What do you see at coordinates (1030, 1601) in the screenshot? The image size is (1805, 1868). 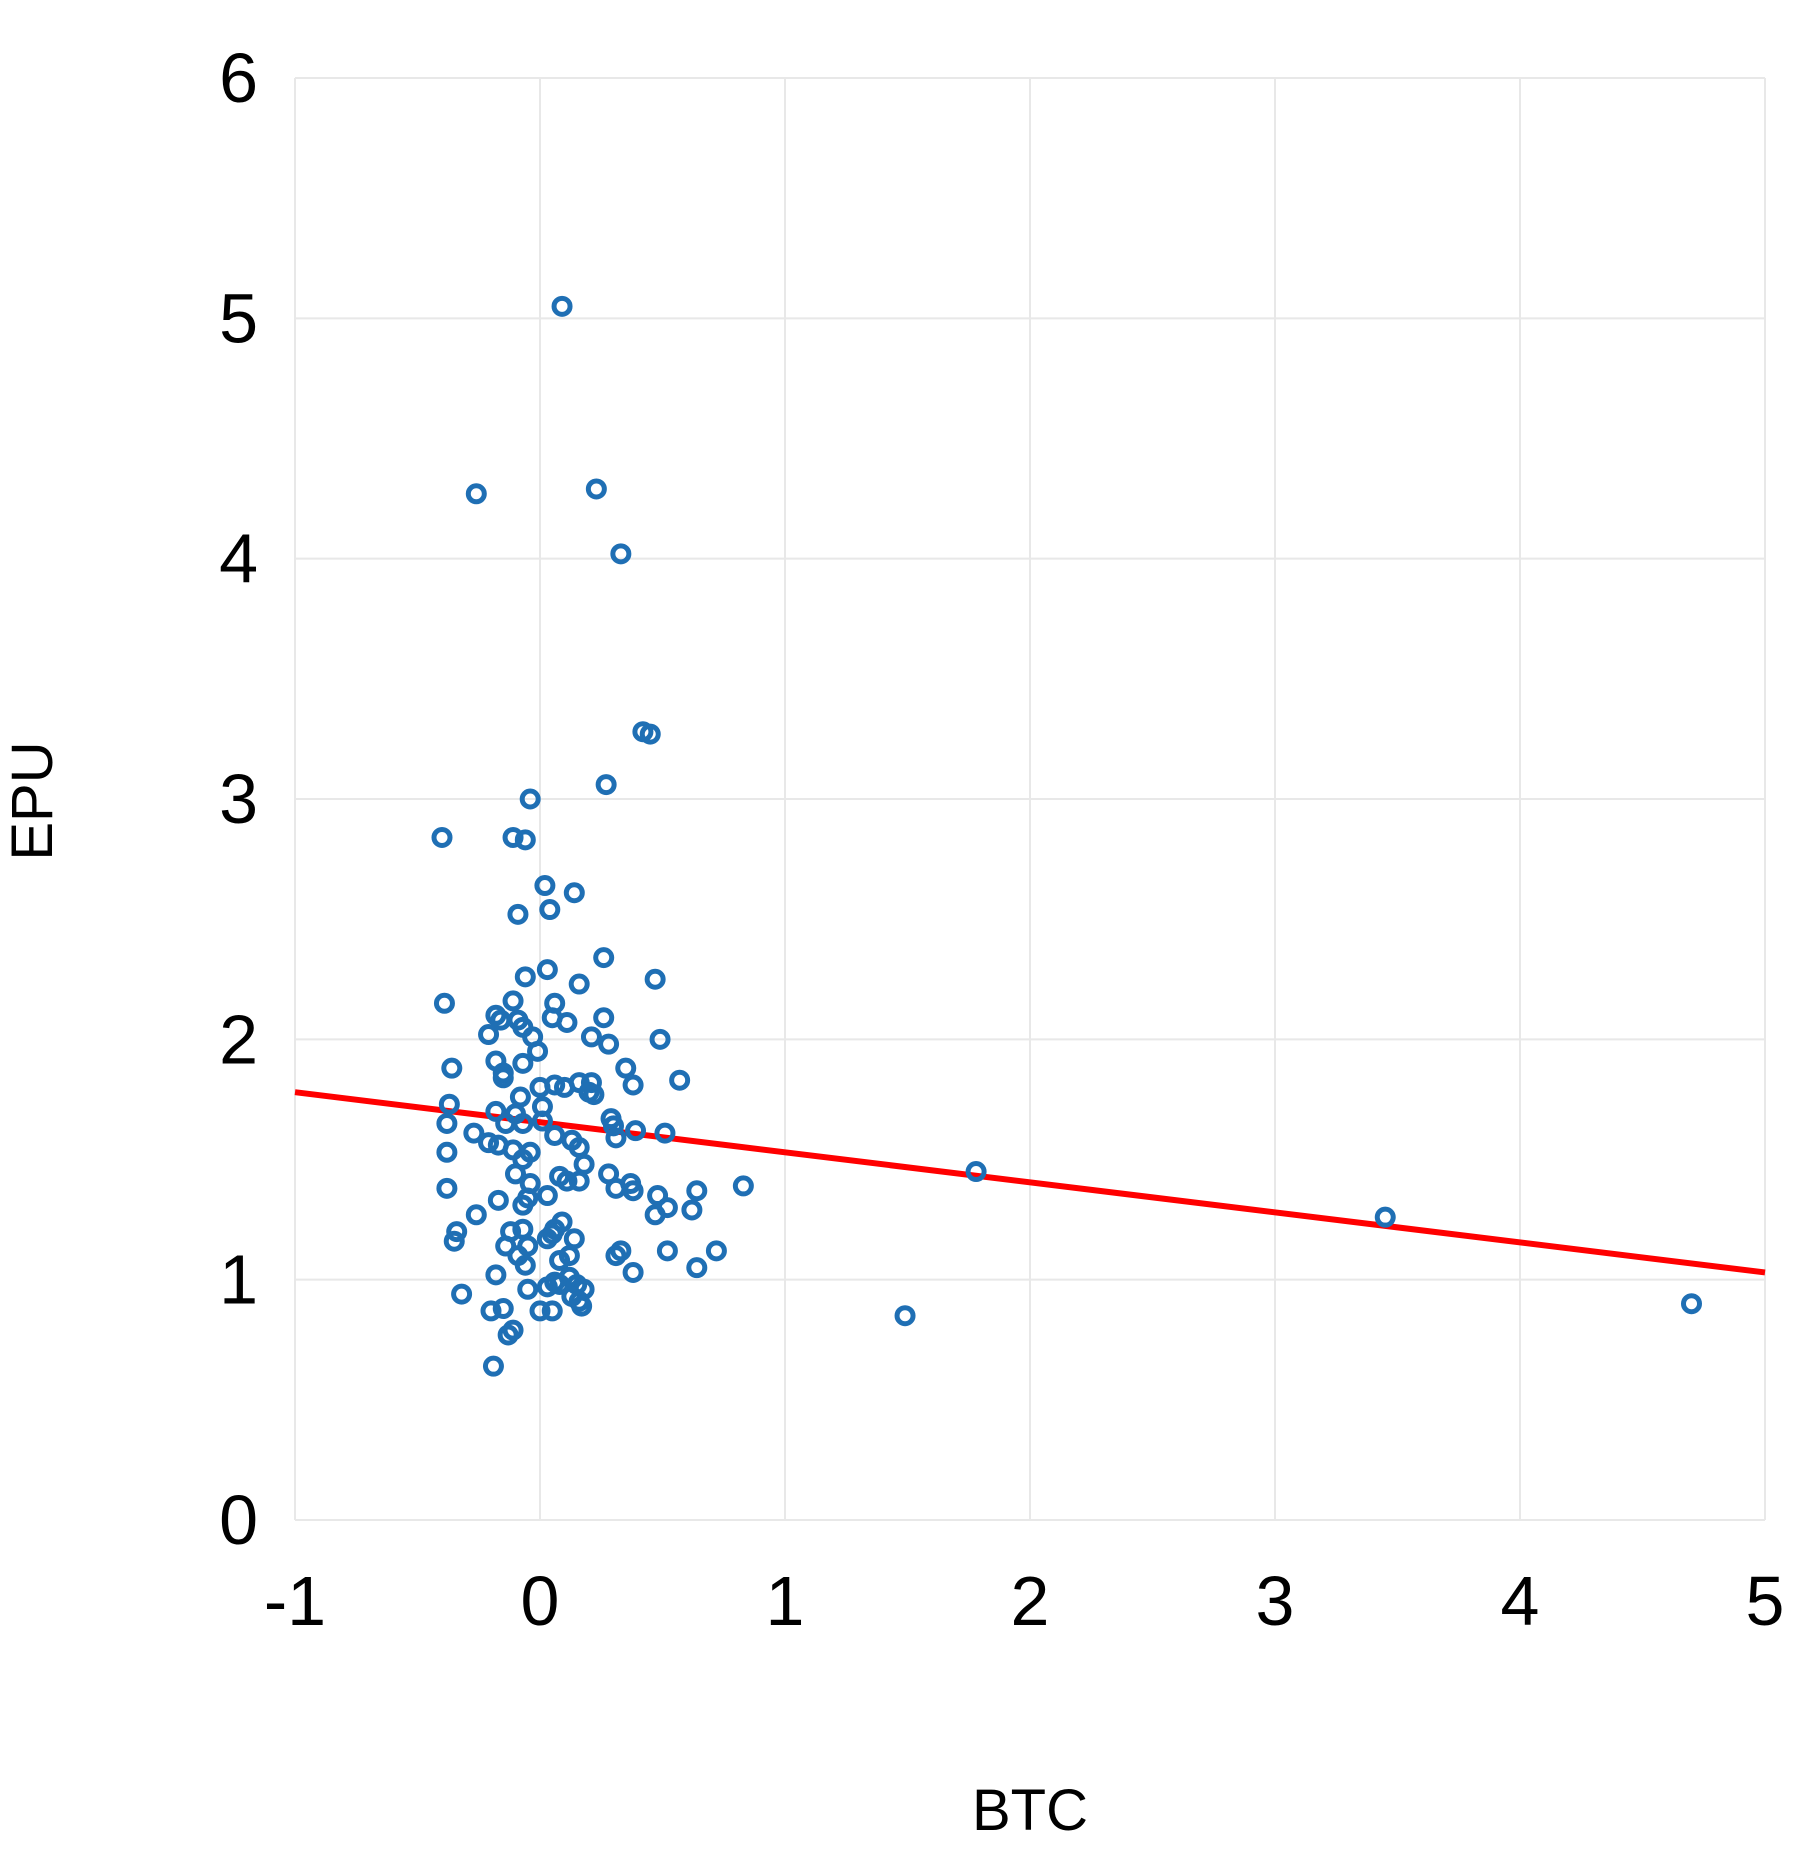 I see `x-tick-label: 2` at bounding box center [1030, 1601].